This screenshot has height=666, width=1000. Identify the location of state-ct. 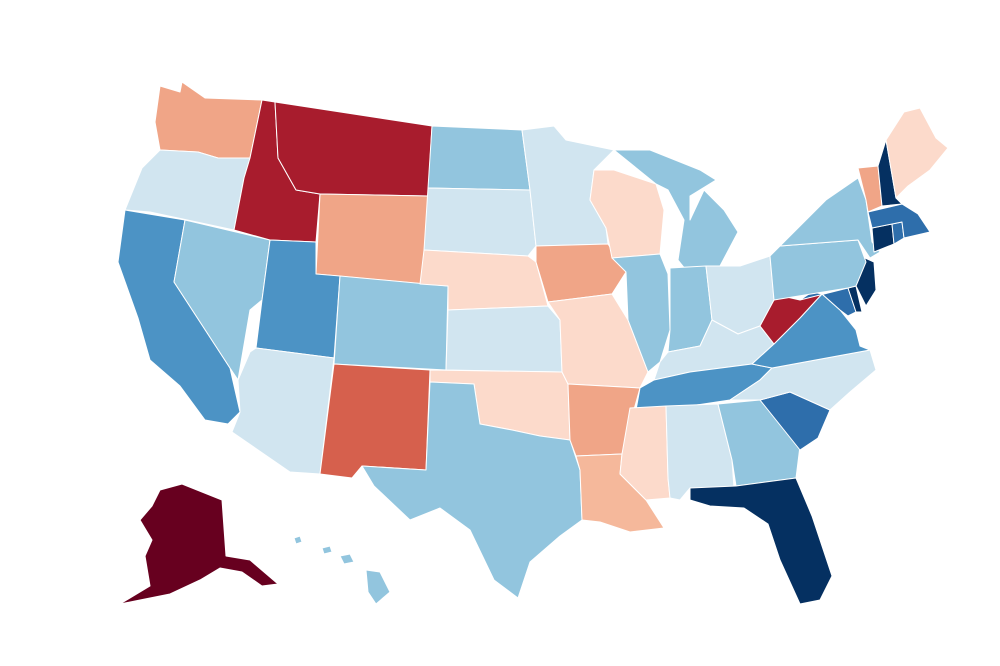
(883, 238).